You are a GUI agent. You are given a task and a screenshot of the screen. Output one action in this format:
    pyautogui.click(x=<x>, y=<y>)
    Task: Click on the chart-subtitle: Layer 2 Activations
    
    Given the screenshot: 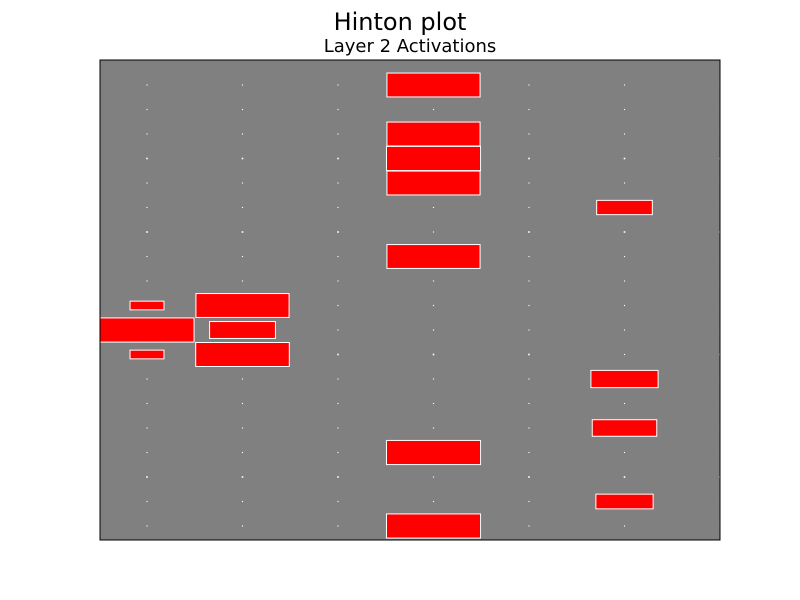 What is the action you would take?
    pyautogui.click(x=410, y=46)
    